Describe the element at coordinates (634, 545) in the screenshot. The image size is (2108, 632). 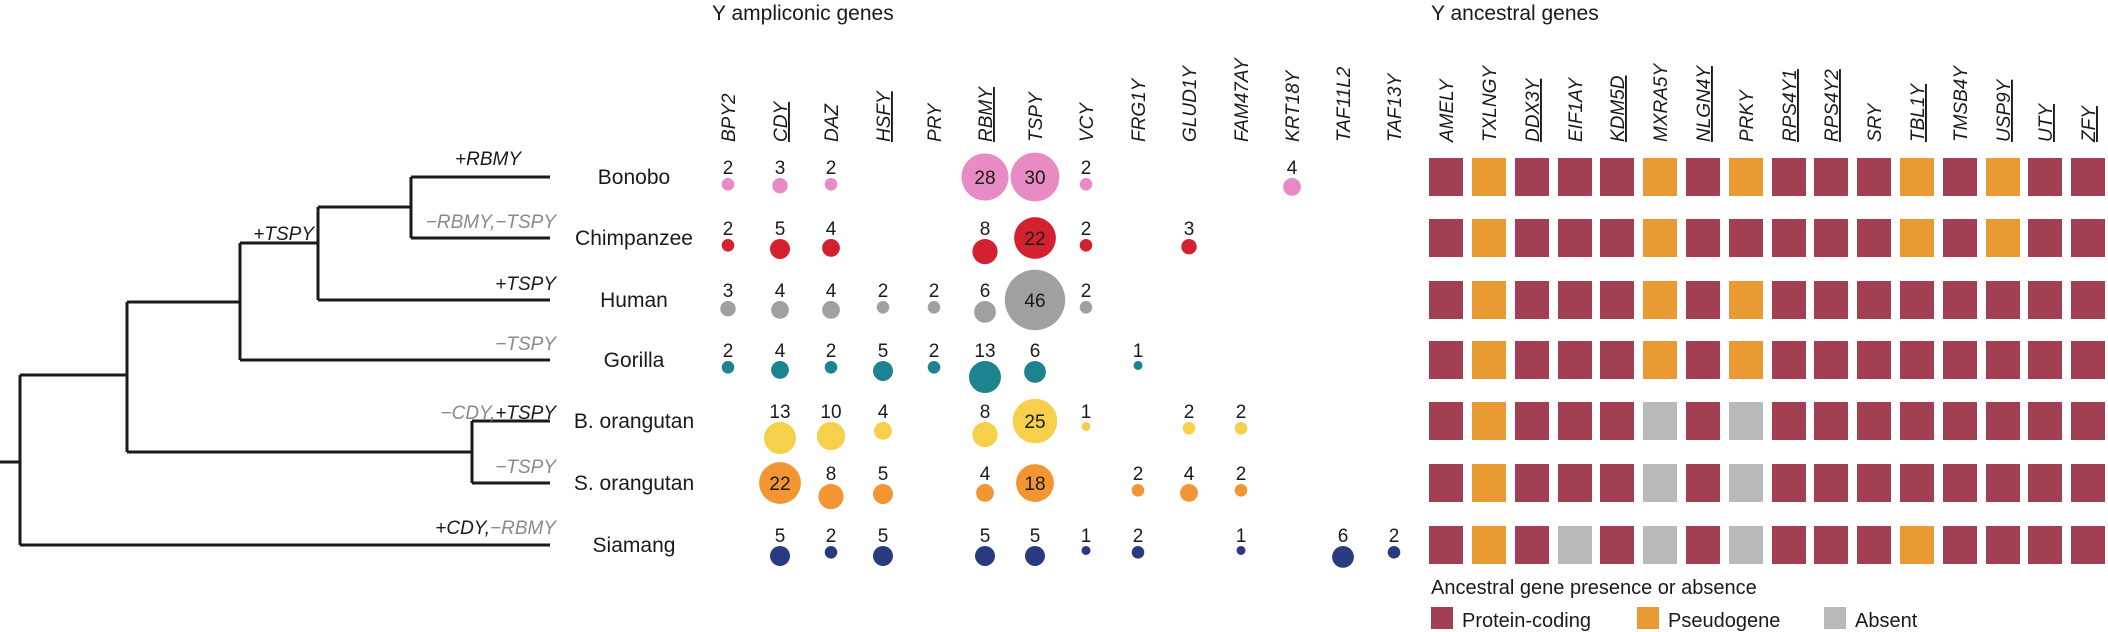
I see `species-label: Siamang` at that location.